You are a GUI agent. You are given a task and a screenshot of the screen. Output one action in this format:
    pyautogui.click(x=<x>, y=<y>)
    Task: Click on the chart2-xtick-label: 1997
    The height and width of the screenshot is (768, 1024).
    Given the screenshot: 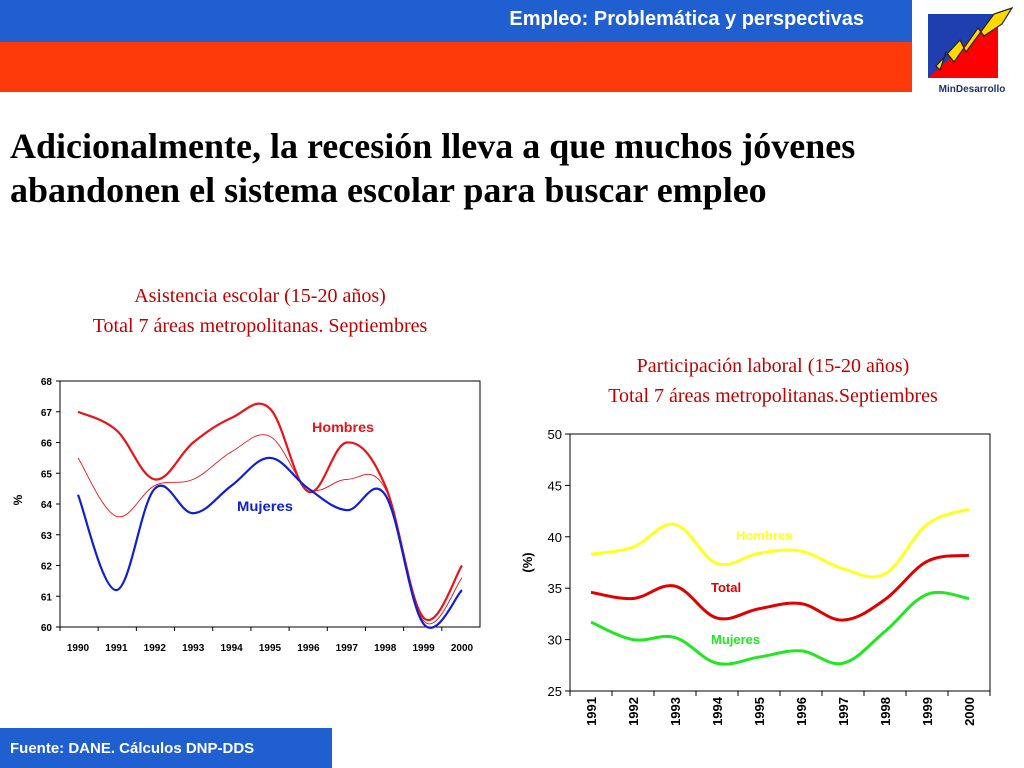 What is the action you would take?
    pyautogui.click(x=843, y=711)
    